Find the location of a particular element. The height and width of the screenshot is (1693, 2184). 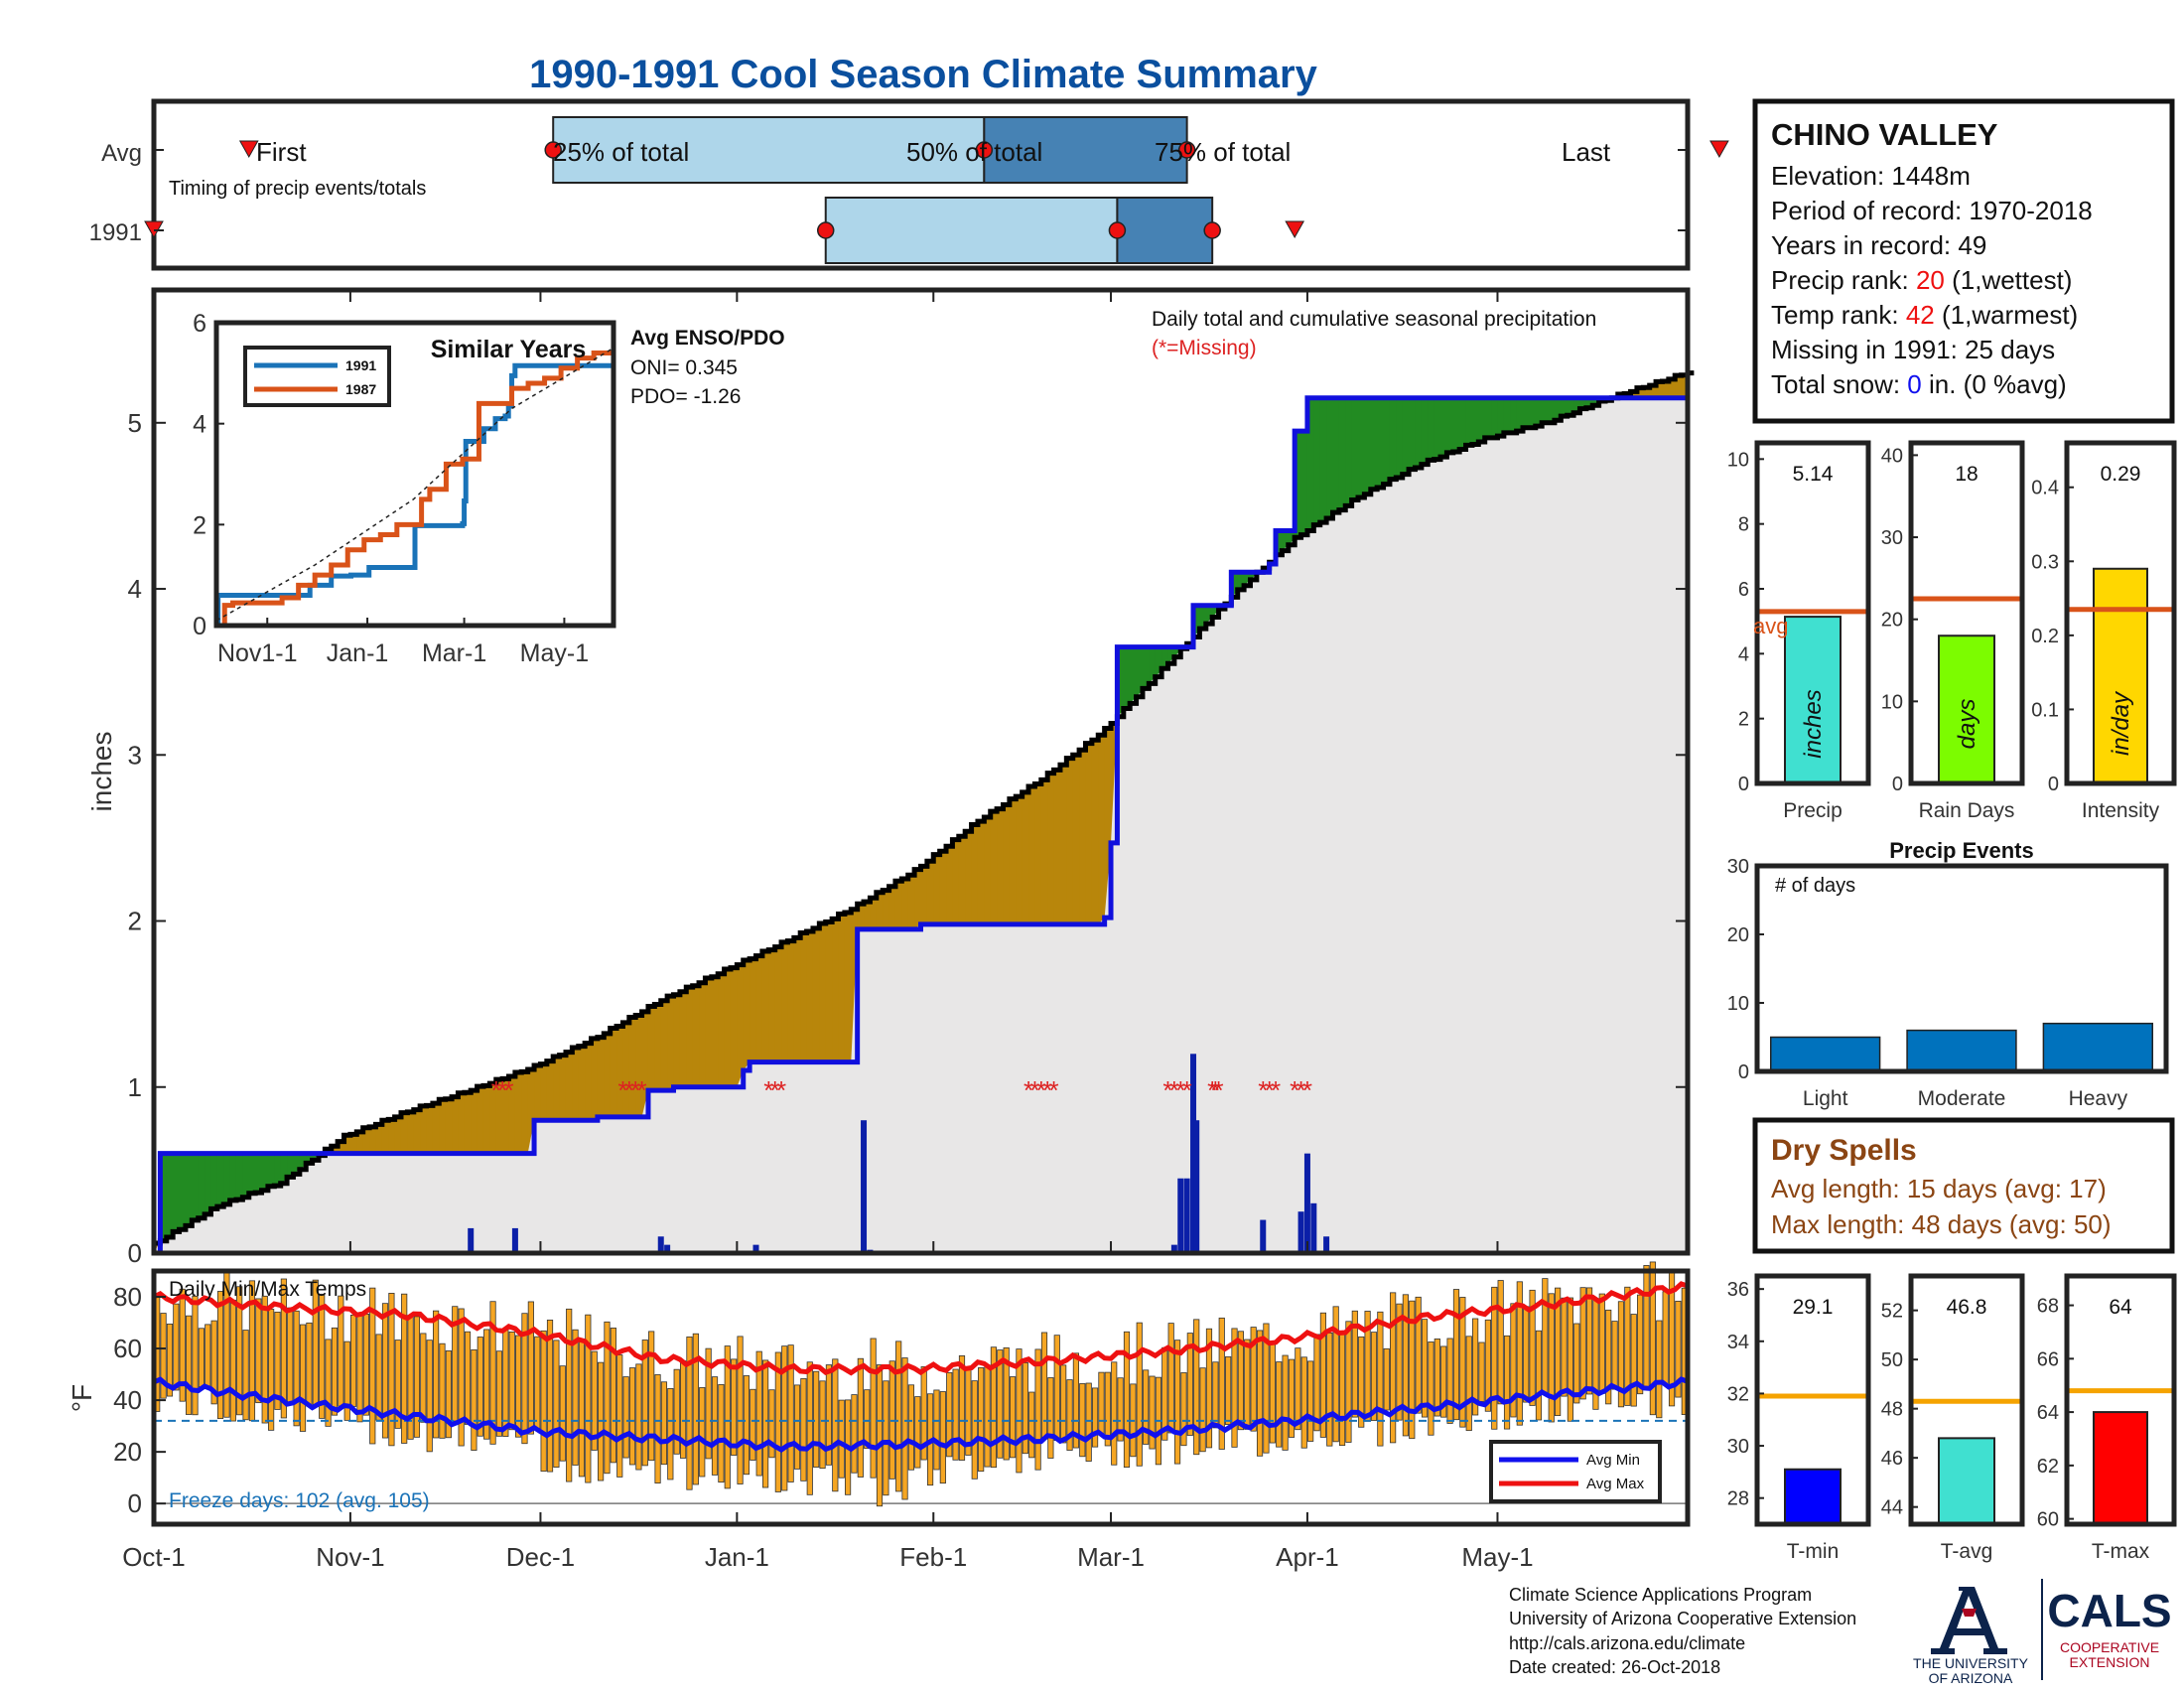

precip-rank-value: 20 is located at coordinates (1930, 280).